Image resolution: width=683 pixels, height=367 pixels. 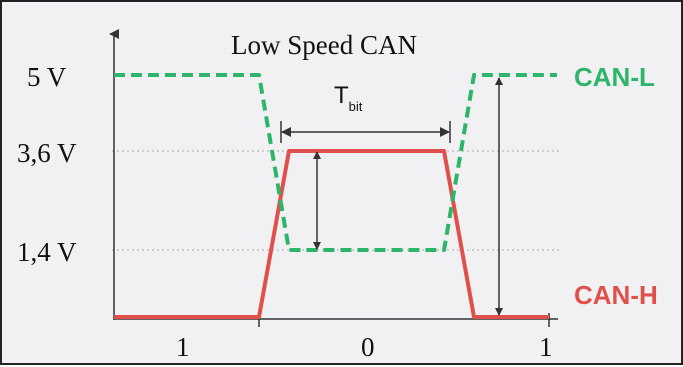 I want to click on bit-value-0: 0, so click(x=368, y=347).